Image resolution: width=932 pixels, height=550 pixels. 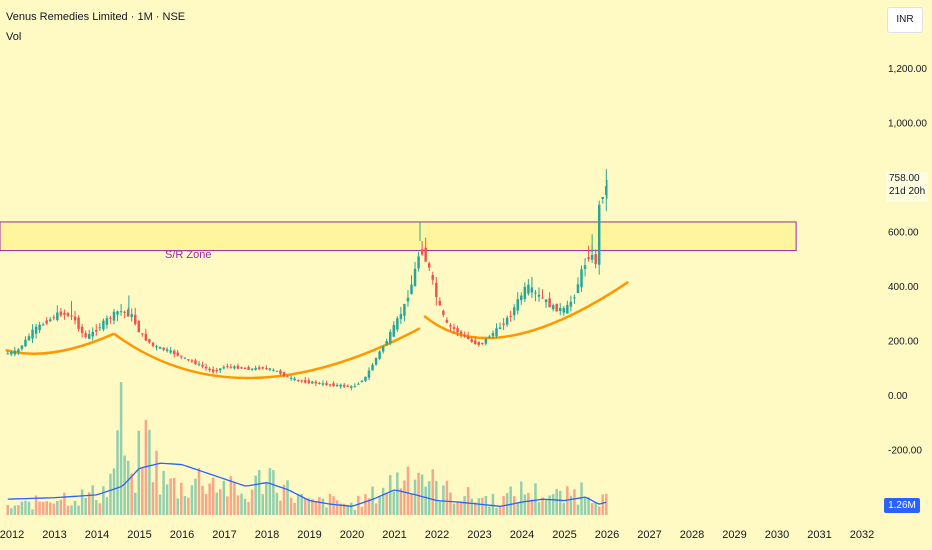 What do you see at coordinates (522, 535) in the screenshot?
I see `x-tick-label: 2024` at bounding box center [522, 535].